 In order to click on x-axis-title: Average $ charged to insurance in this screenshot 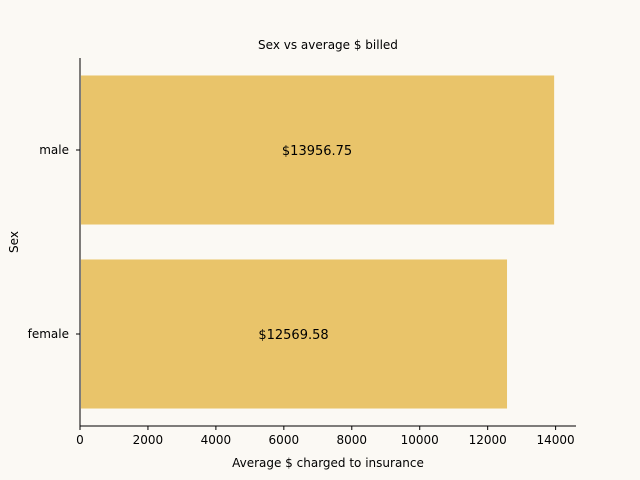, I will do `click(328, 463)`.